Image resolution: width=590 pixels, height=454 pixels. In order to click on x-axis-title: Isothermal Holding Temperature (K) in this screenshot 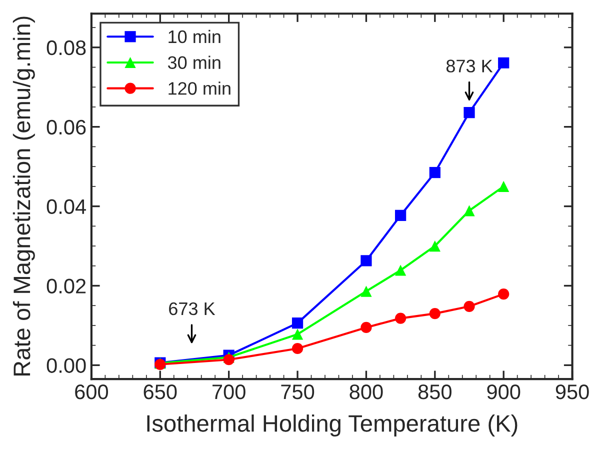, I will do `click(332, 425)`.